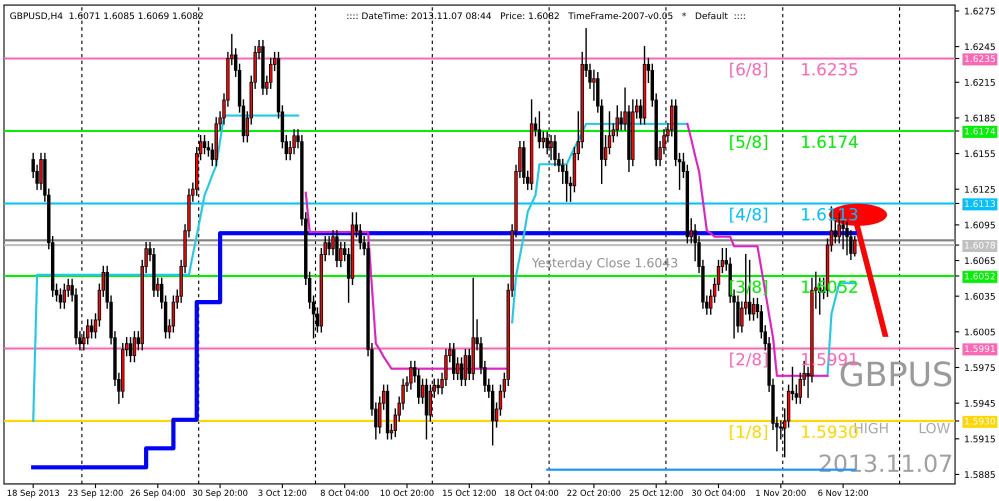 The image size is (999, 501). I want to click on x-tick-label: 15 Oct 12:00, so click(469, 493).